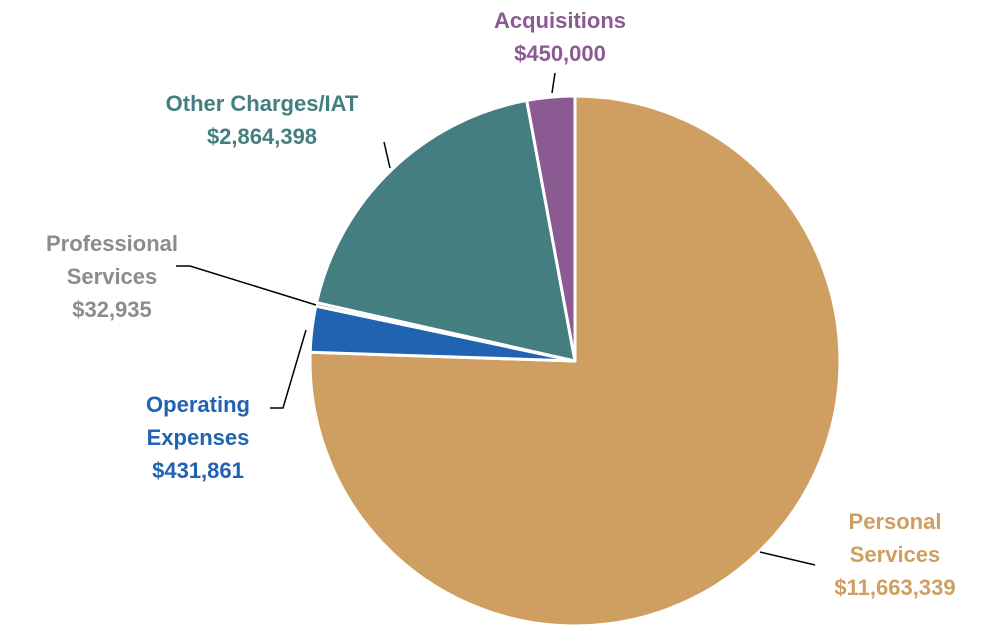  What do you see at coordinates (559, 20) in the screenshot?
I see `category-name: Acquisitions` at bounding box center [559, 20].